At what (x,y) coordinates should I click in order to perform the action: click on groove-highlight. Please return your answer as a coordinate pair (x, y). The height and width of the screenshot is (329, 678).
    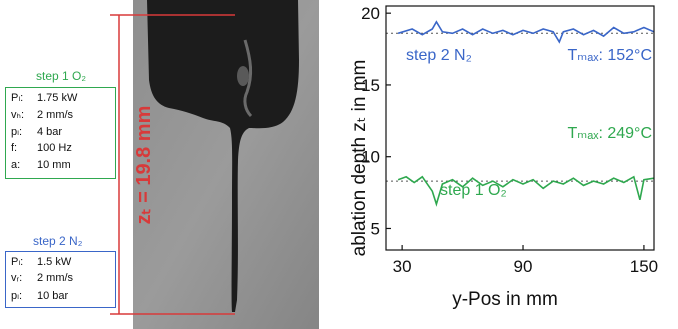
    Looking at the image, I should click on (248, 78).